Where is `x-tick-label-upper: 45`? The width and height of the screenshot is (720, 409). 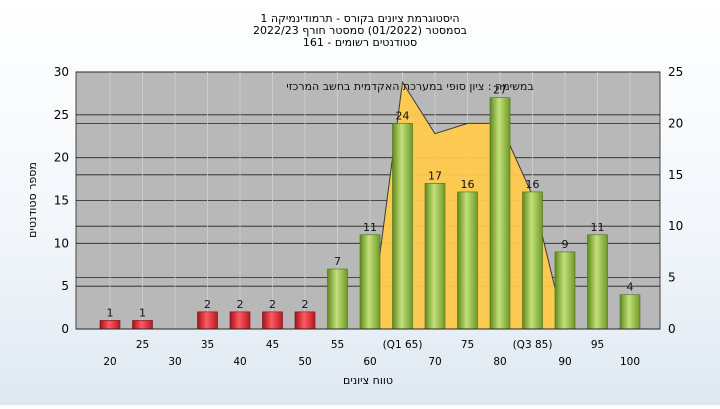
x-tick-label-upper: 45 is located at coordinates (272, 345).